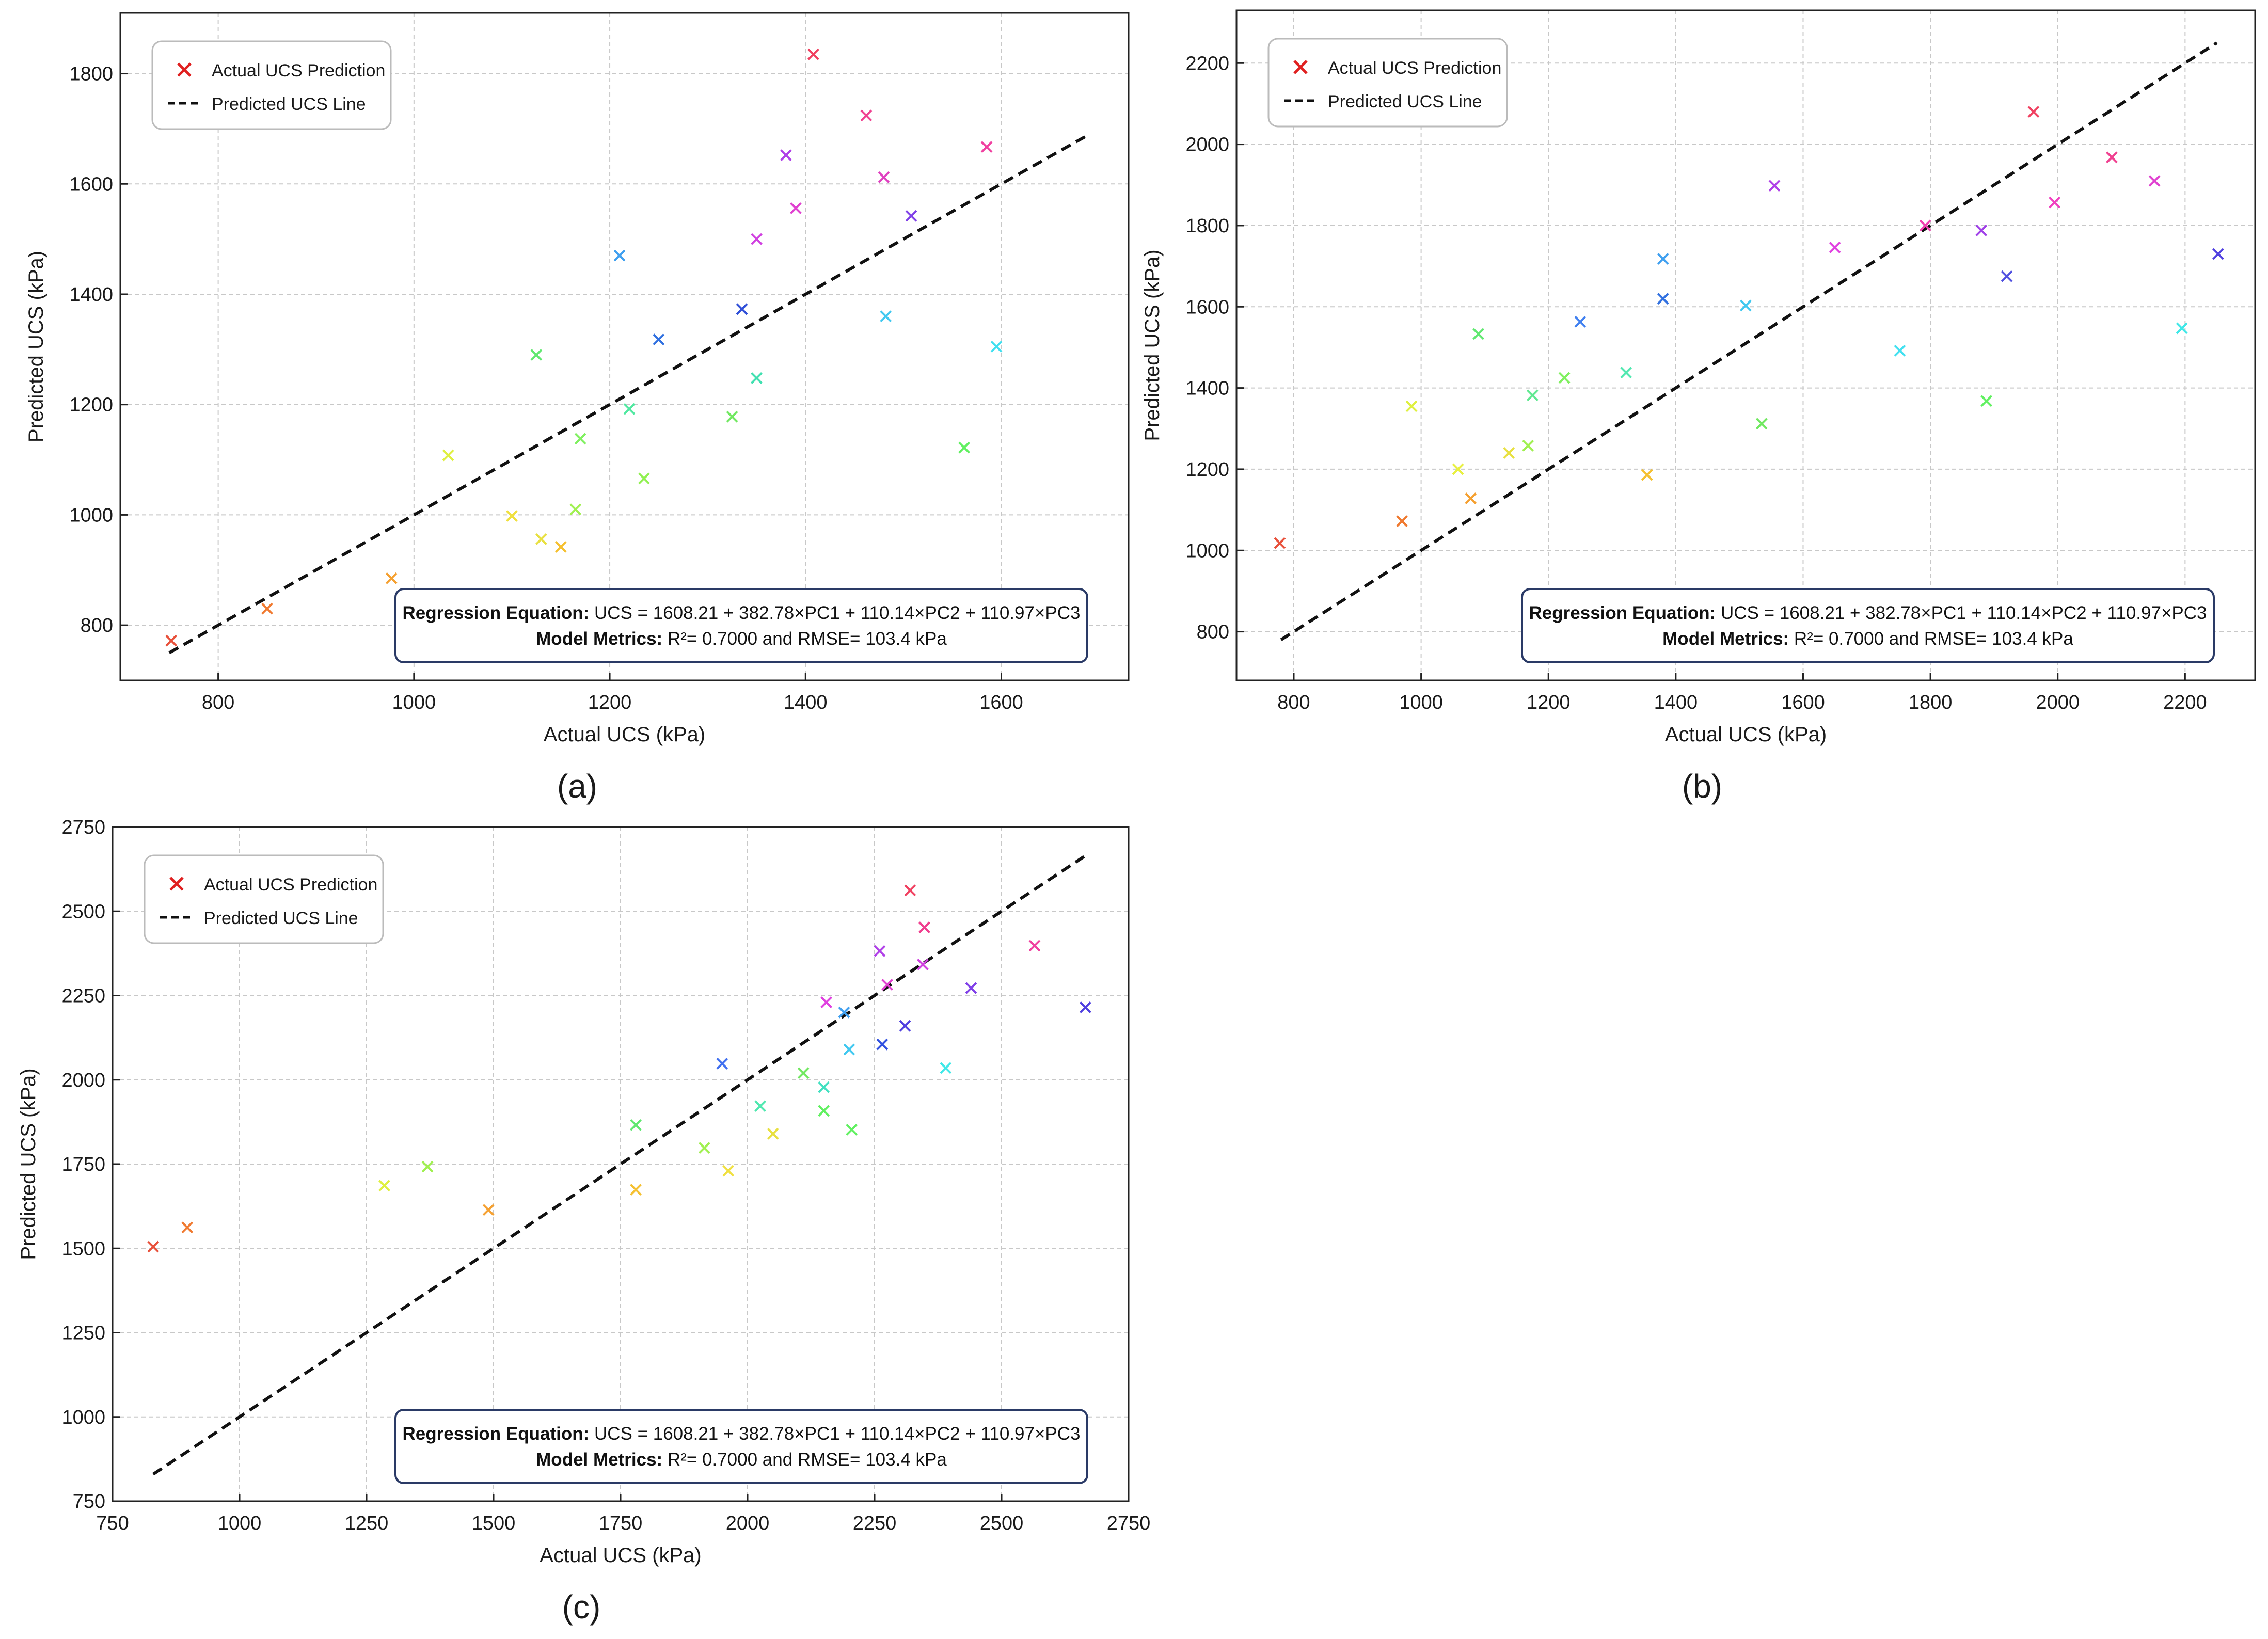 This screenshot has height=1639, width=2268. What do you see at coordinates (1152, 345) in the screenshot?
I see `y-axis-label: Predicted UCS (kPa)` at bounding box center [1152, 345].